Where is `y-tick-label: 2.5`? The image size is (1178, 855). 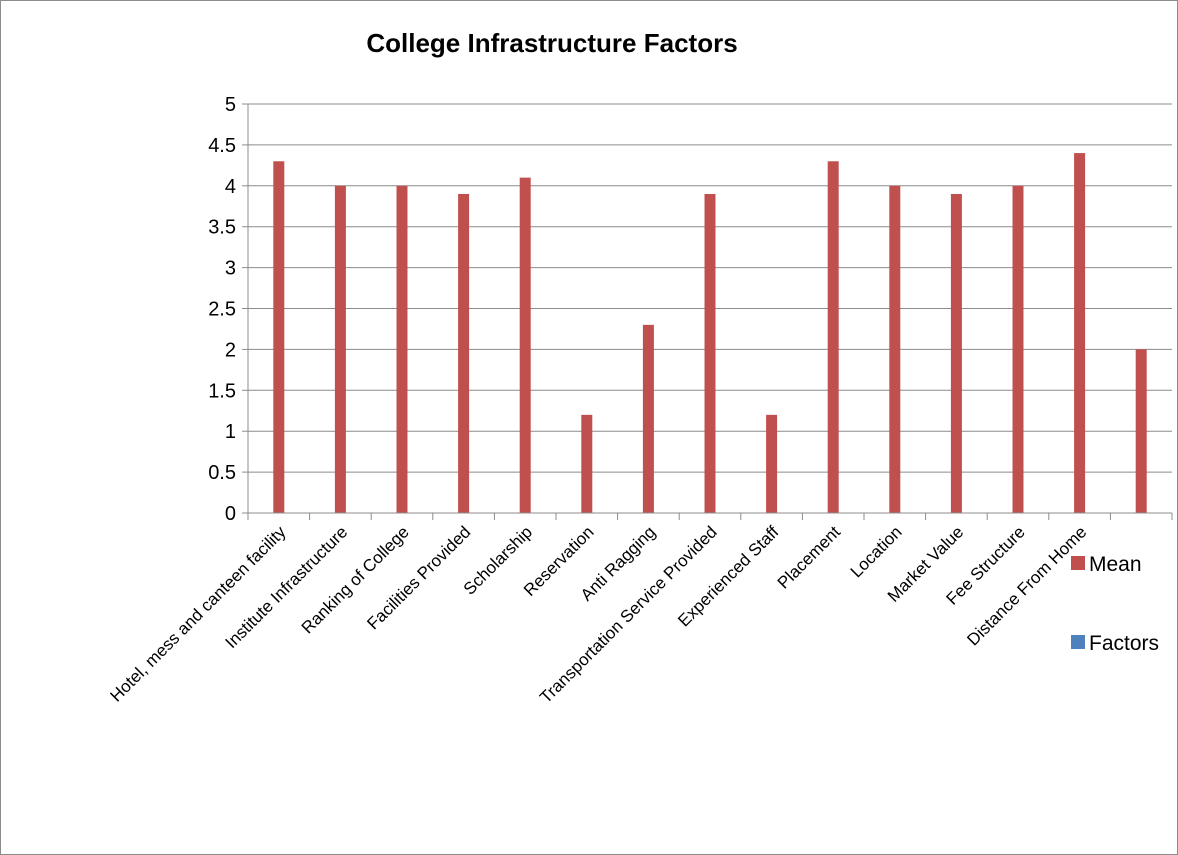
y-tick-label: 2.5 is located at coordinates (222, 310).